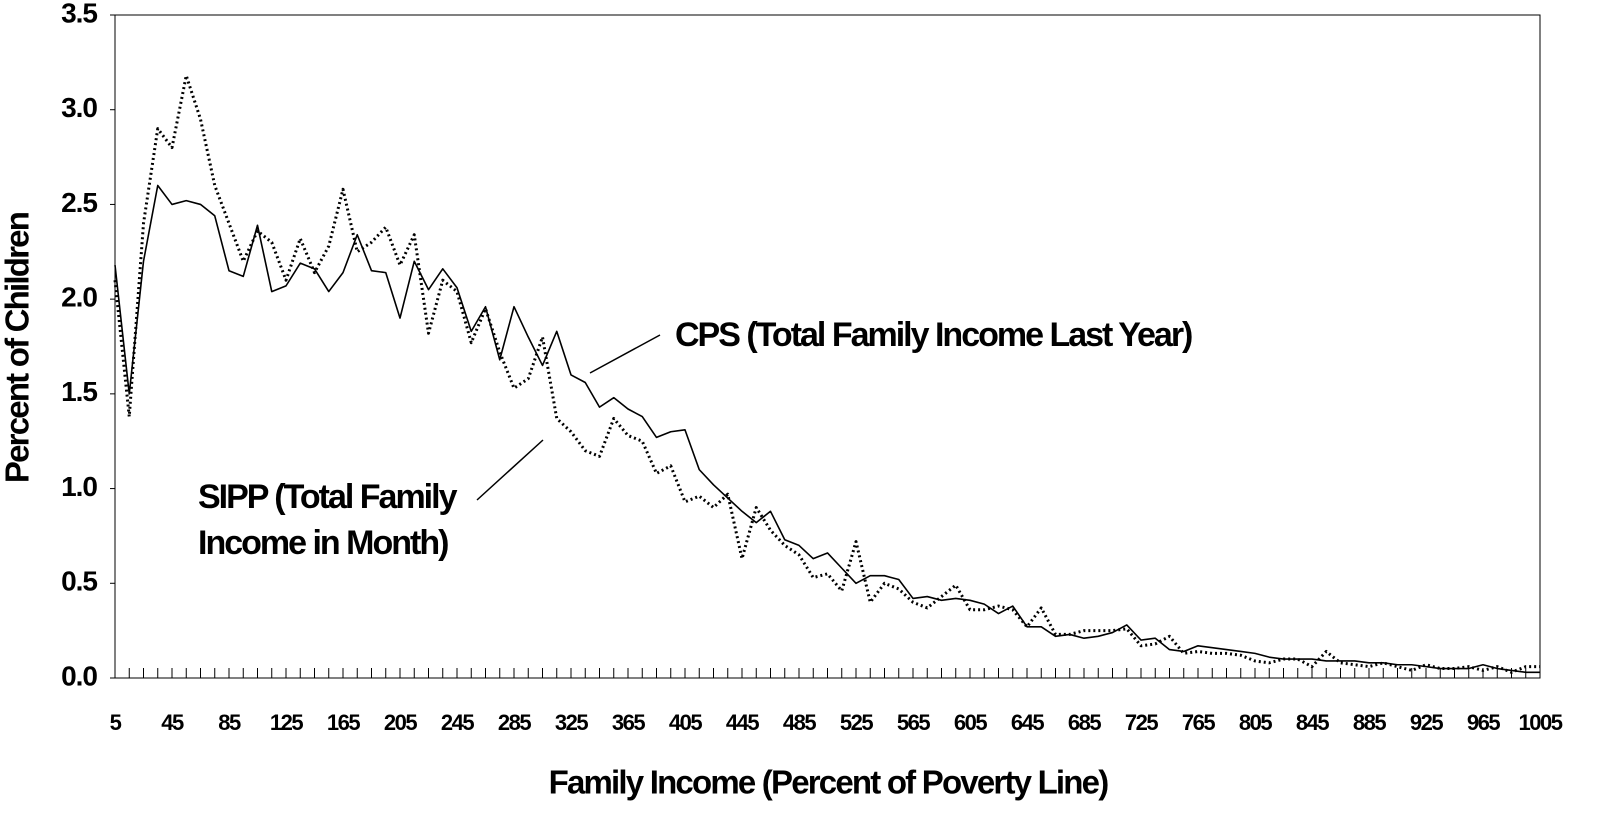  Describe the element at coordinates (286, 722) in the screenshot. I see `x-tick-label: 125` at that location.